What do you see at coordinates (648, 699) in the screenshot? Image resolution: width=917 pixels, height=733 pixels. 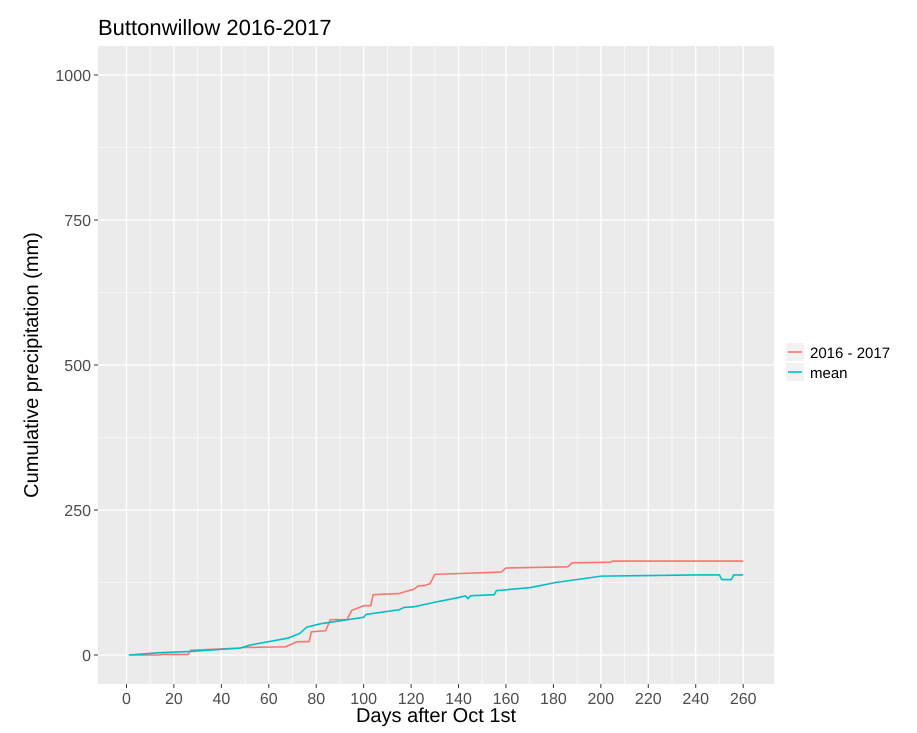 I see `x-tick-label: 220` at bounding box center [648, 699].